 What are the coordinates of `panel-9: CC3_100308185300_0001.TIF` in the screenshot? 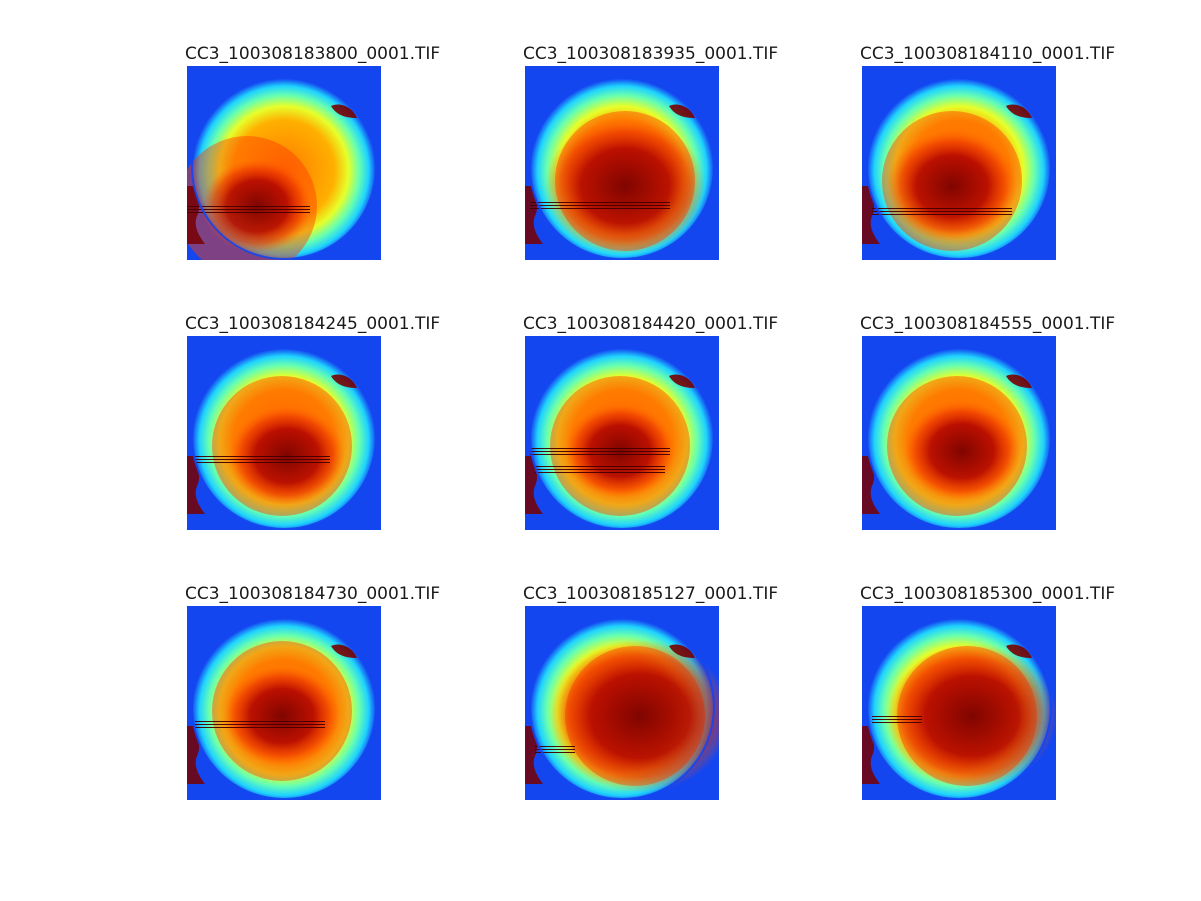 It's located at (991, 704).